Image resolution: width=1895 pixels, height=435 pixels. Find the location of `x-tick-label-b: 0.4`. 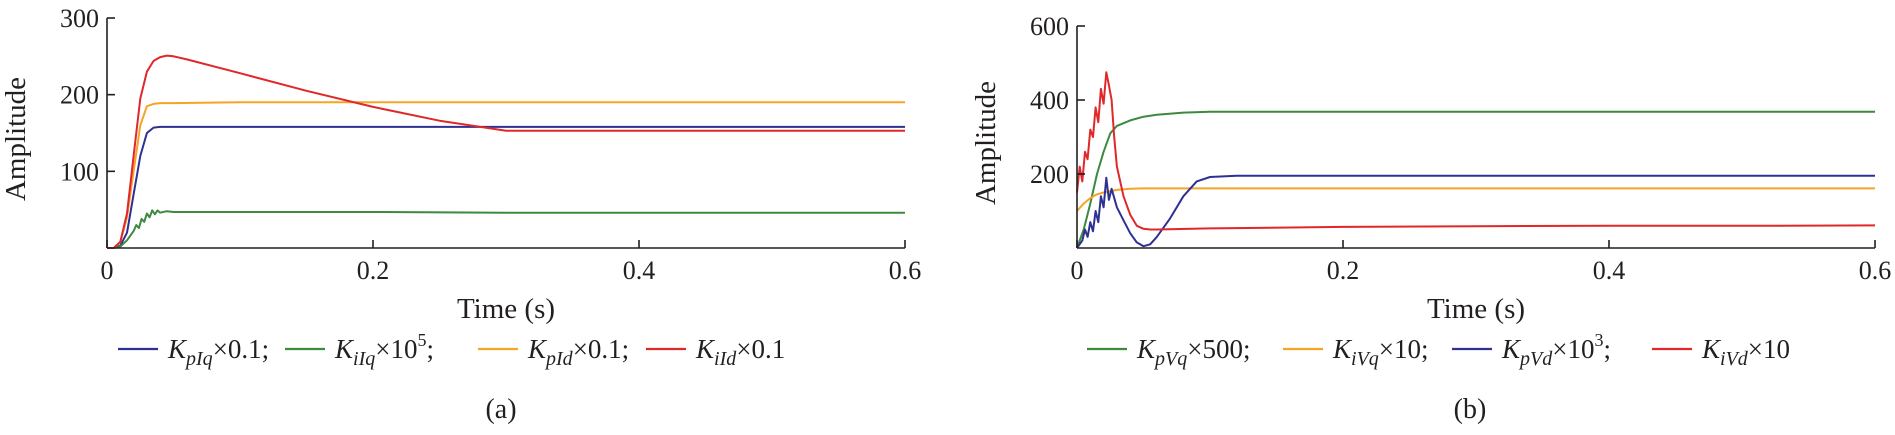

x-tick-label-b: 0.4 is located at coordinates (1609, 270).